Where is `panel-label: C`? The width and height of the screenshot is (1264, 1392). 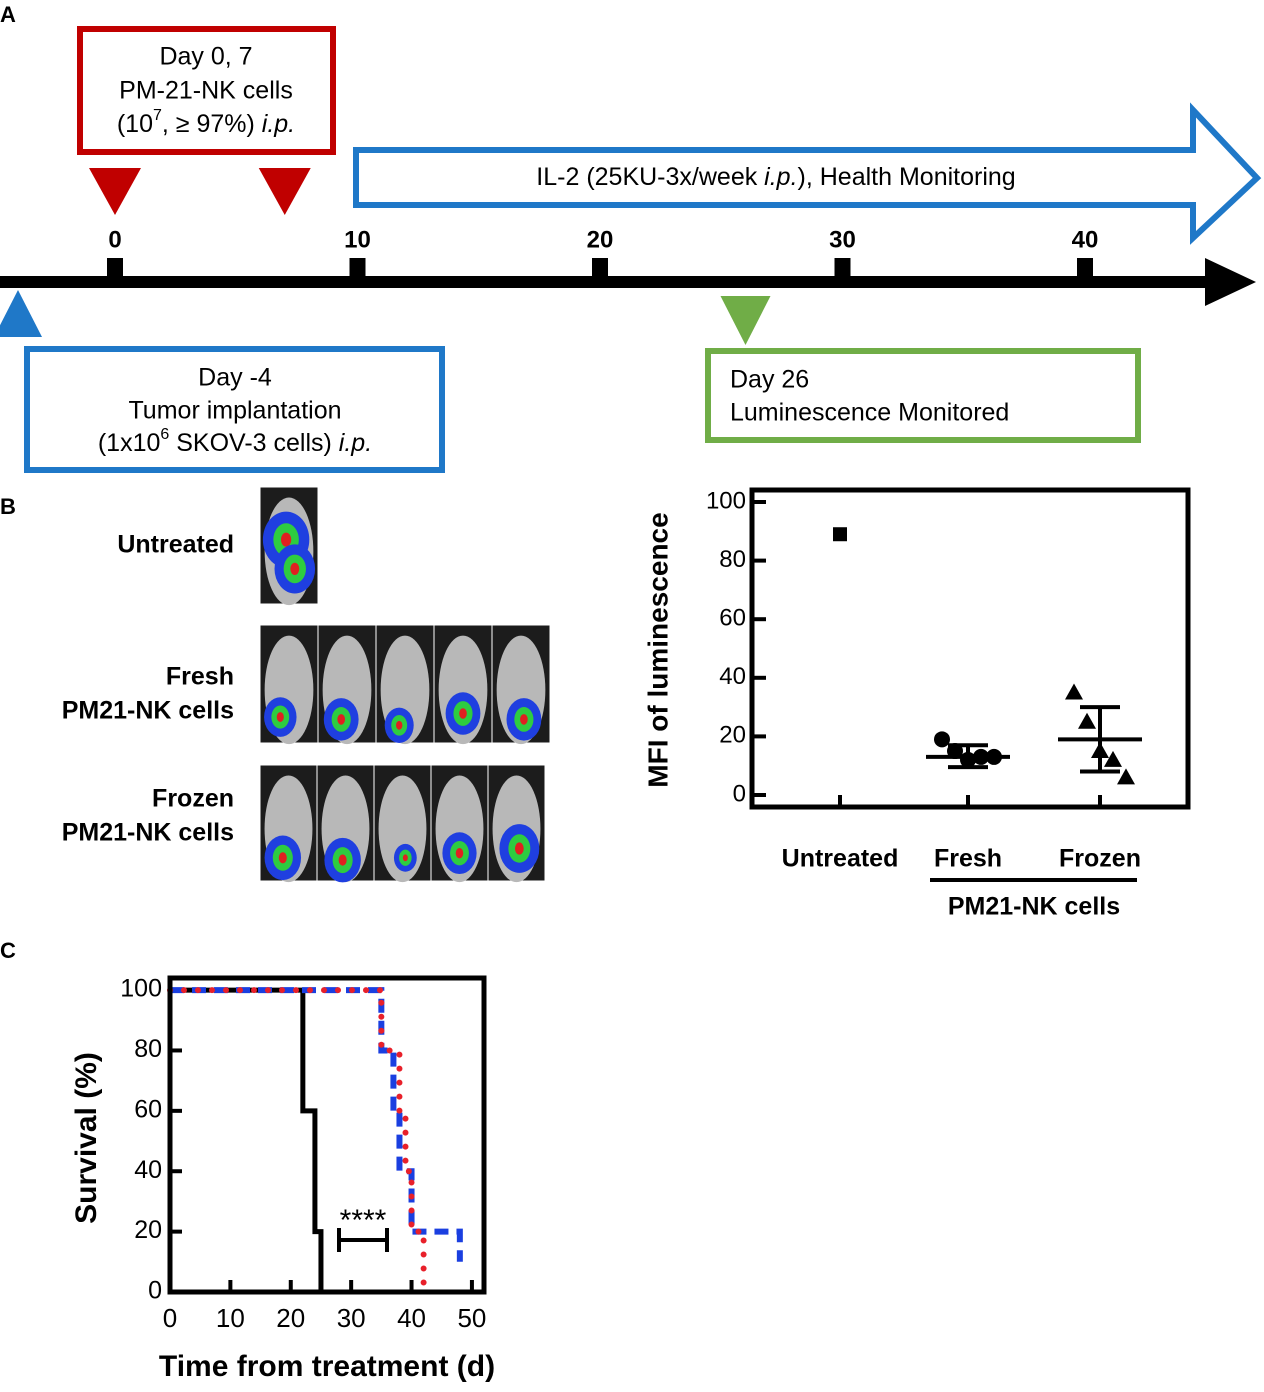
panel-label: C is located at coordinates (8, 950).